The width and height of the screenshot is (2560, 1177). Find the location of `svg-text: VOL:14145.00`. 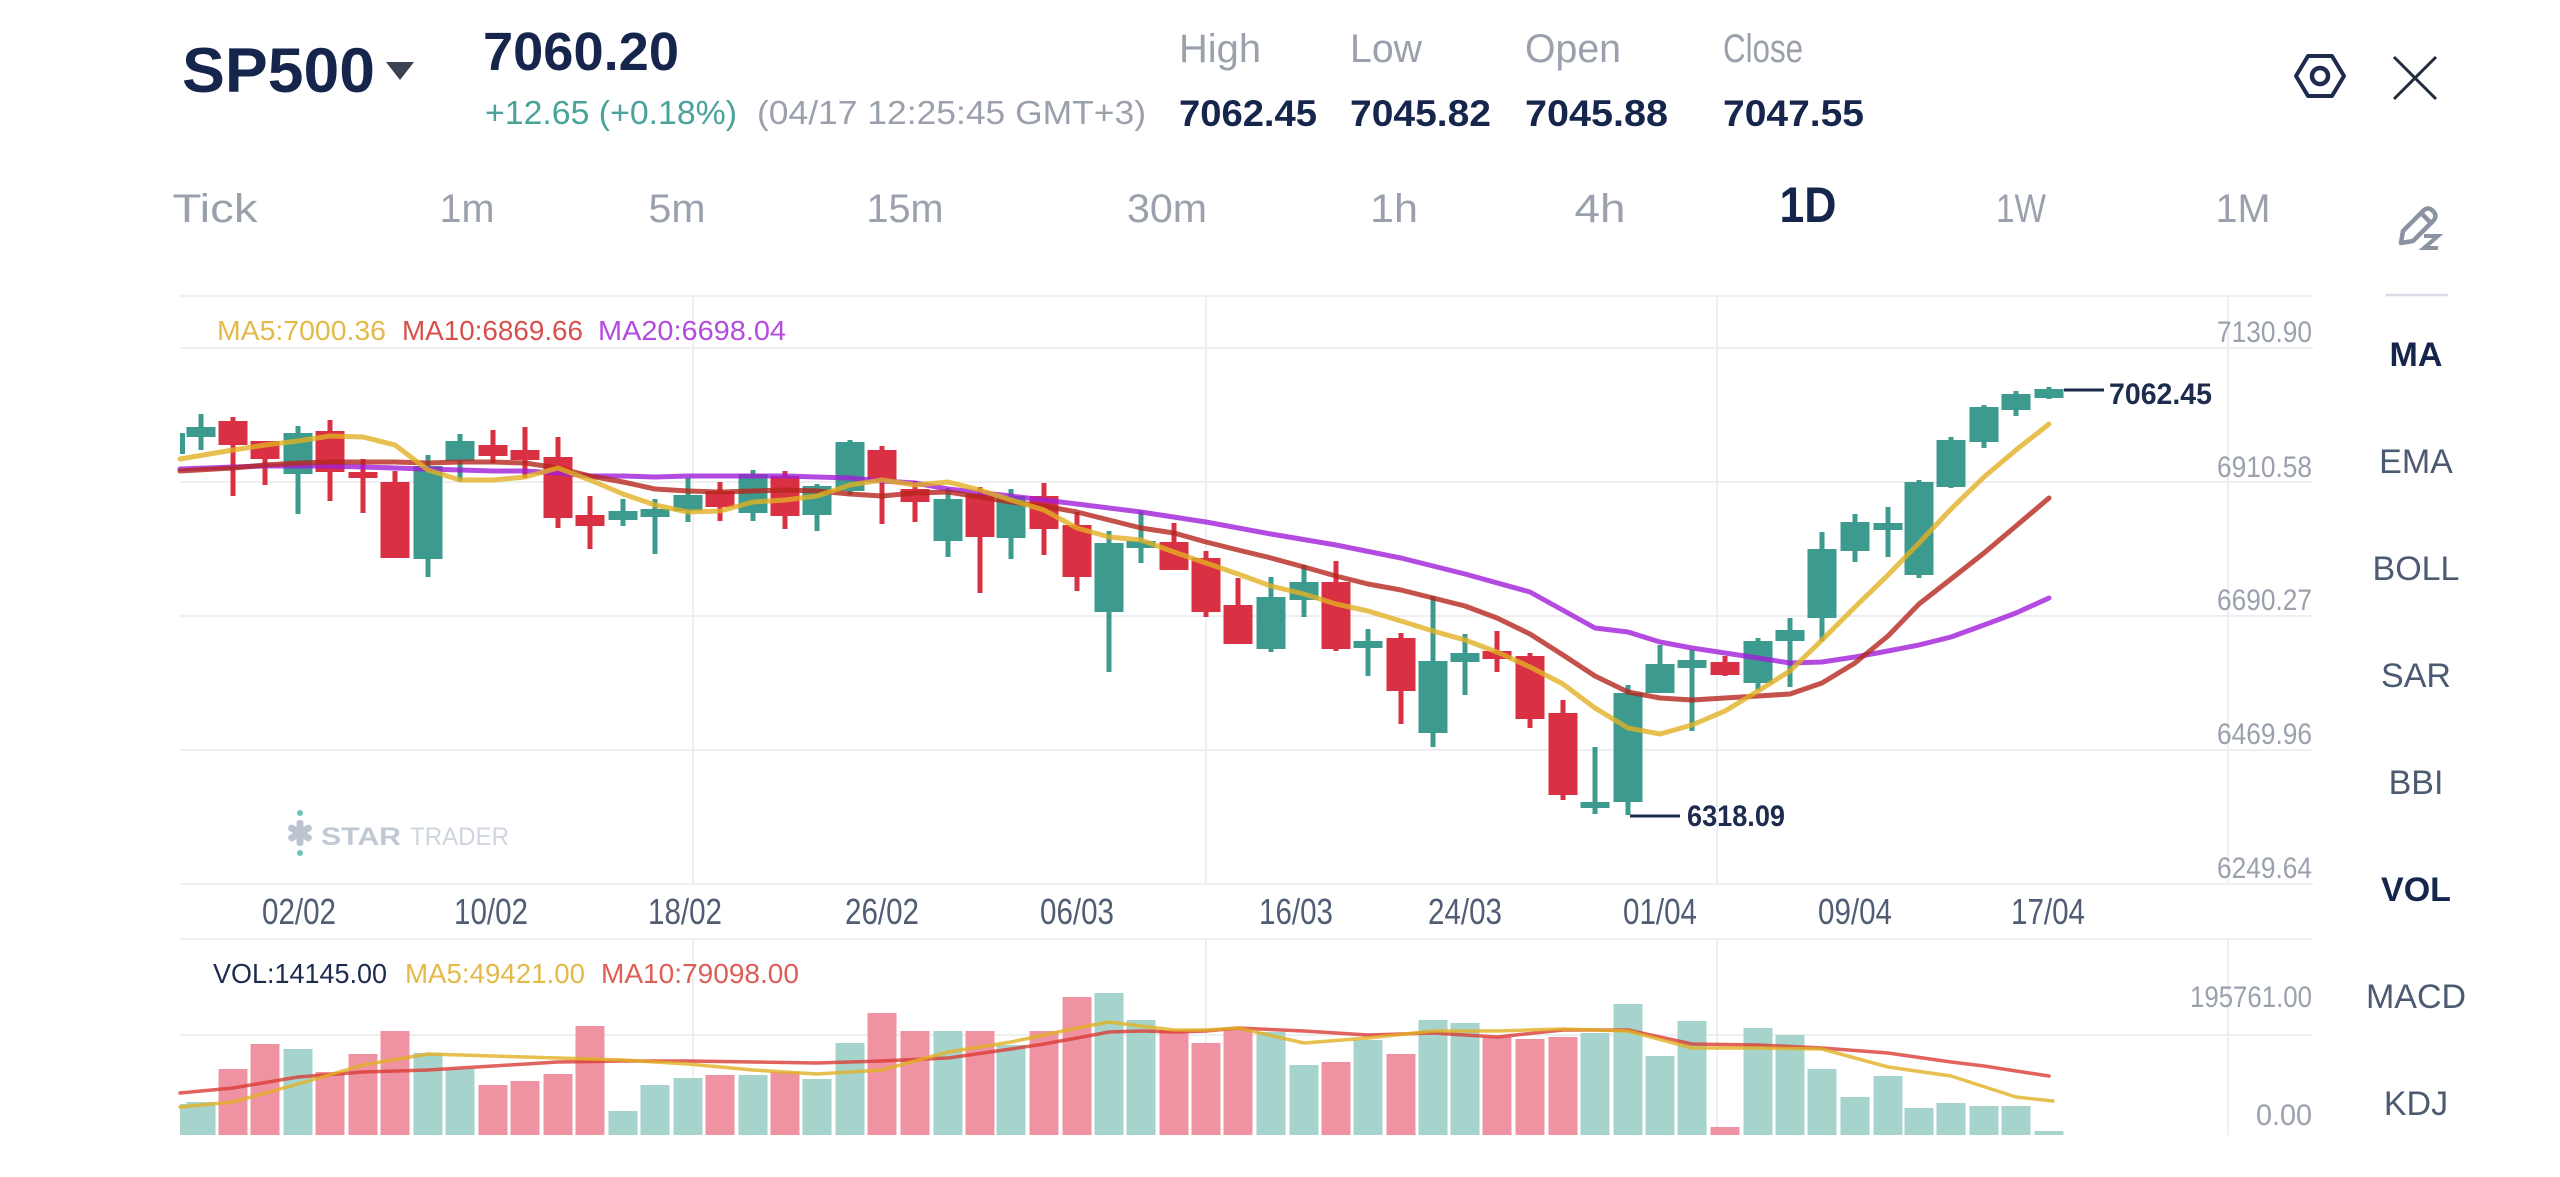

svg-text: VOL:14145.00 is located at coordinates (300, 973).